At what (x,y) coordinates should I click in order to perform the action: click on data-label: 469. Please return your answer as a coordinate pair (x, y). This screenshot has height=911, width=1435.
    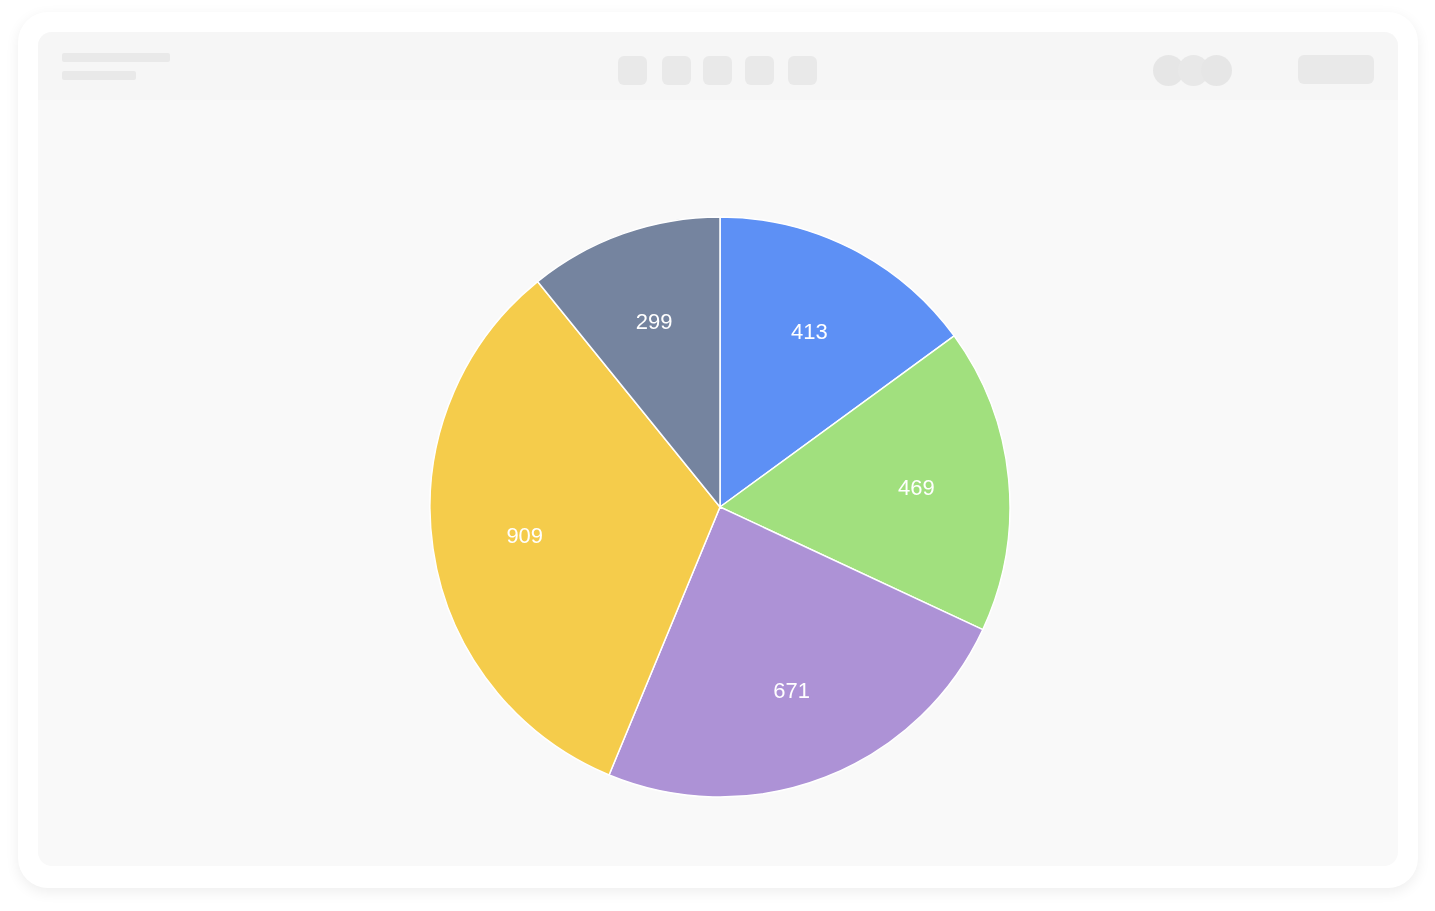
    Looking at the image, I should click on (916, 488).